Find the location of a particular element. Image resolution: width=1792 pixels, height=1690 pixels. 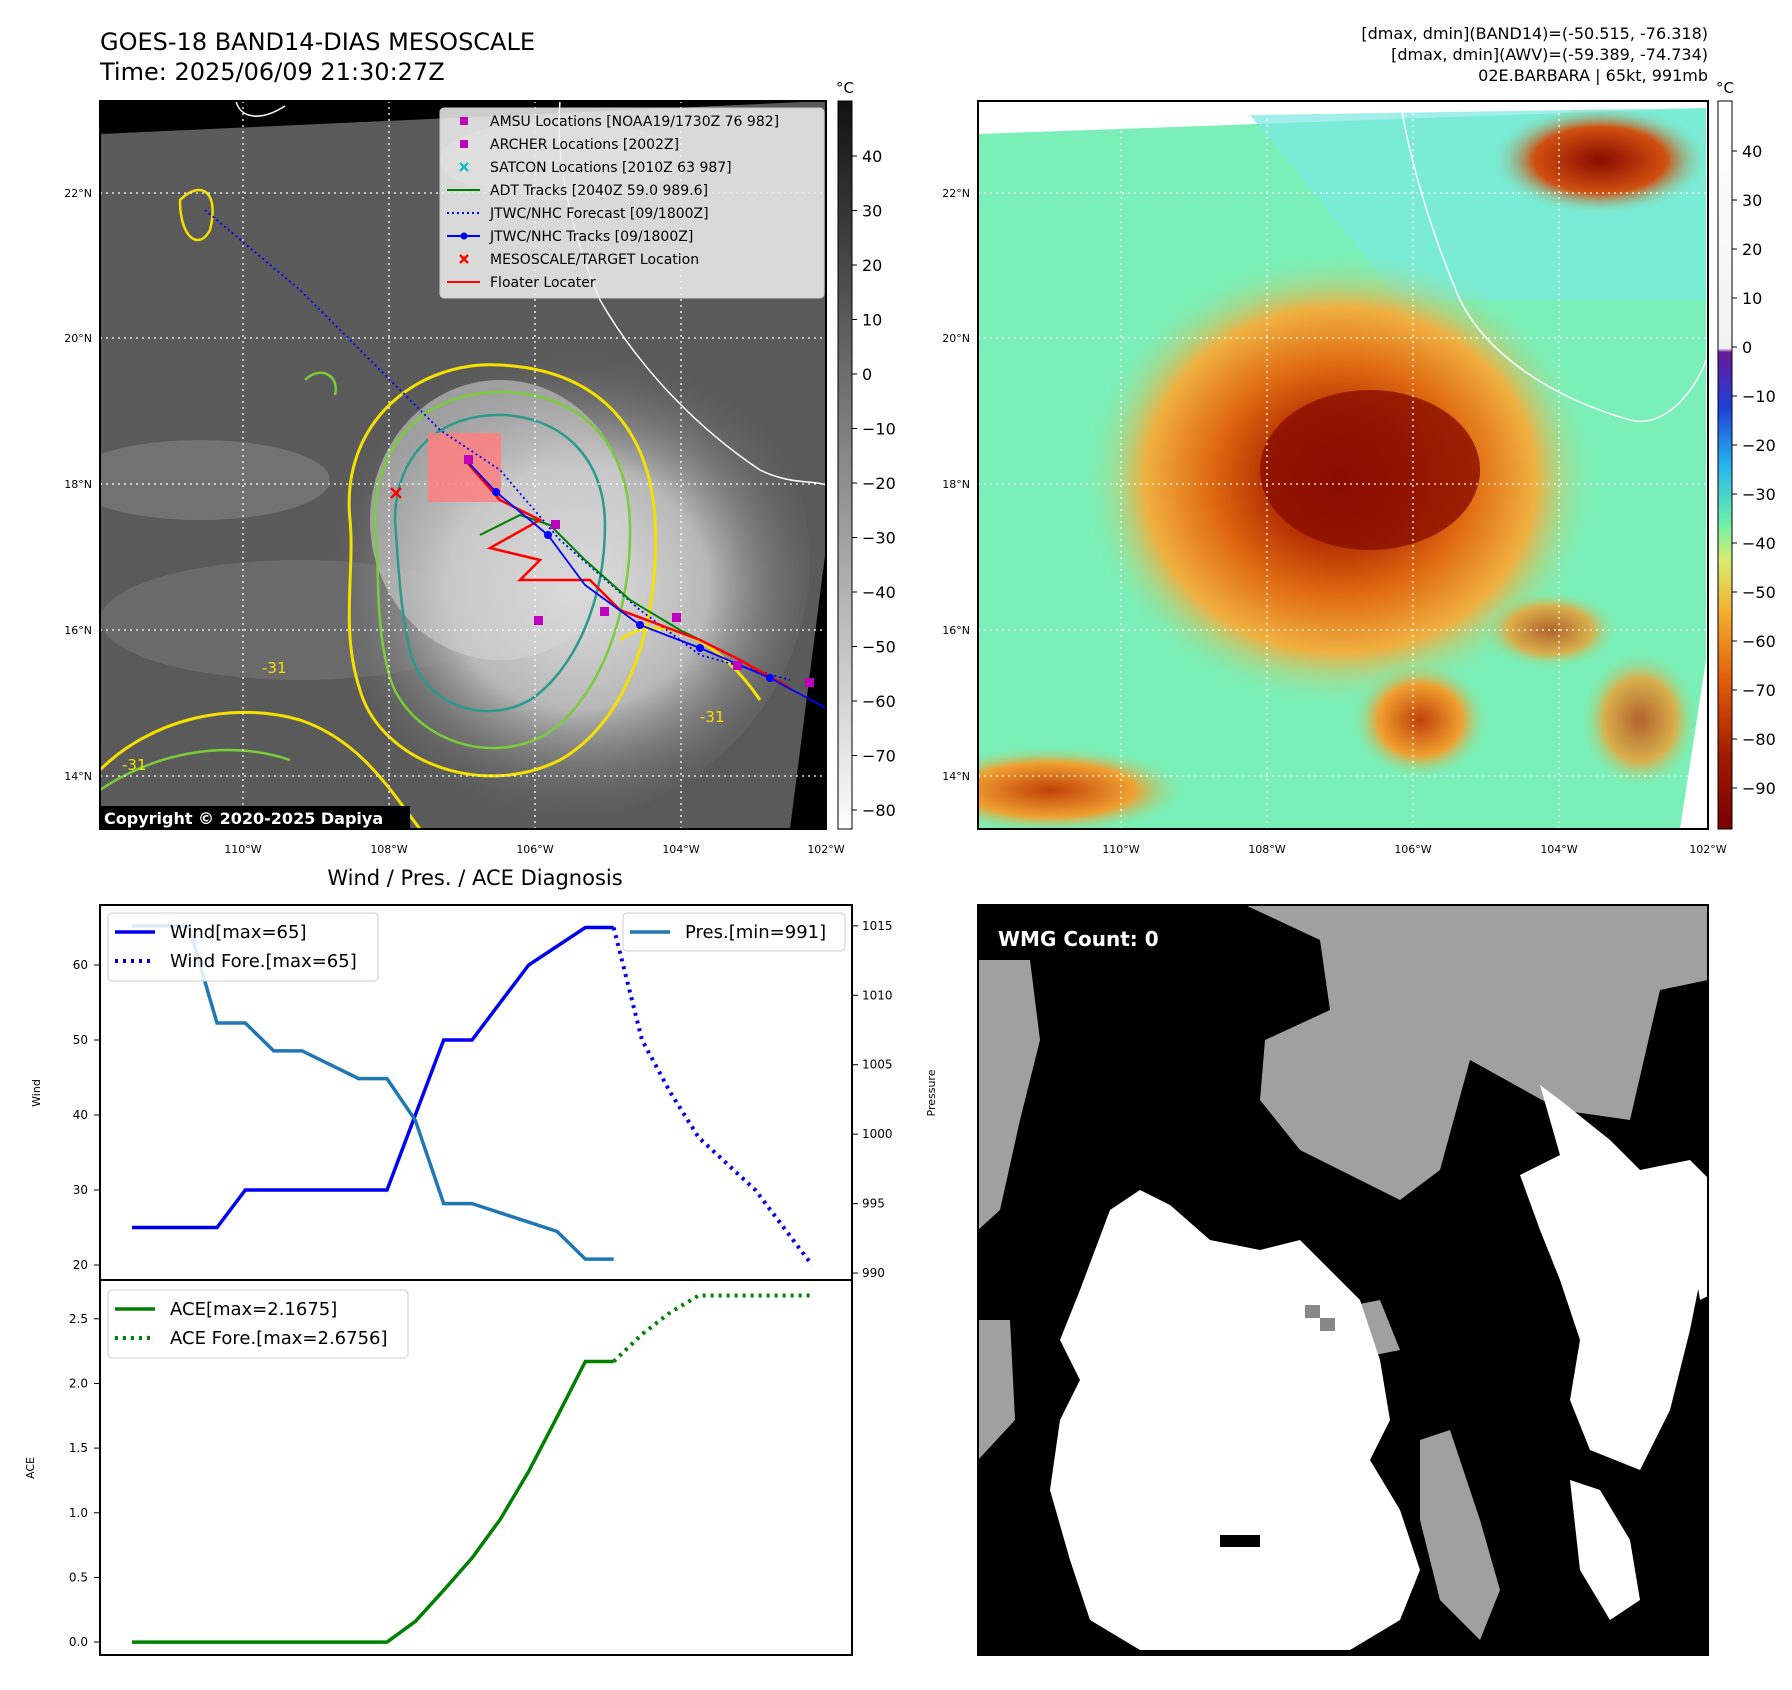

ir-colorbar-tick-label: 20 is located at coordinates (872, 265).